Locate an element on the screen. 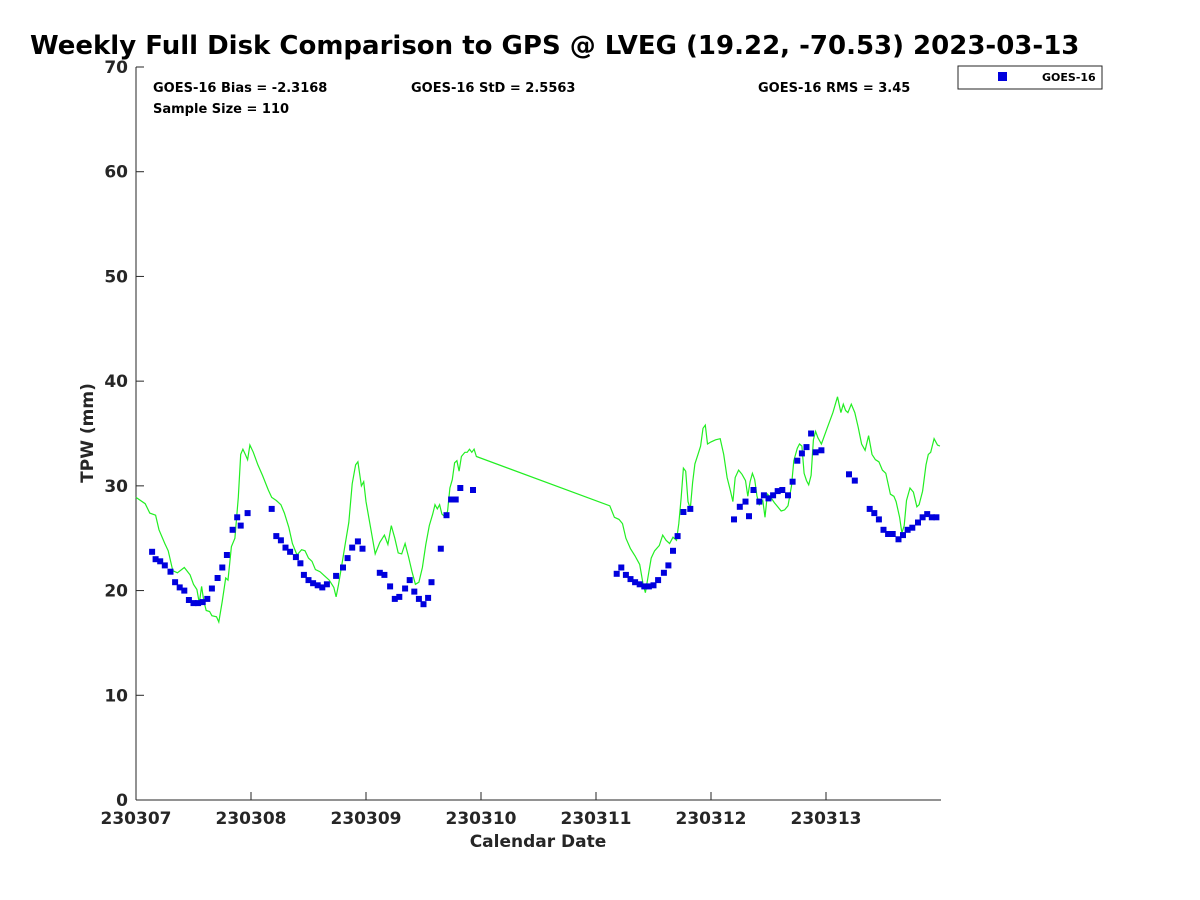  y-tick-label: 0 is located at coordinates (122, 801).